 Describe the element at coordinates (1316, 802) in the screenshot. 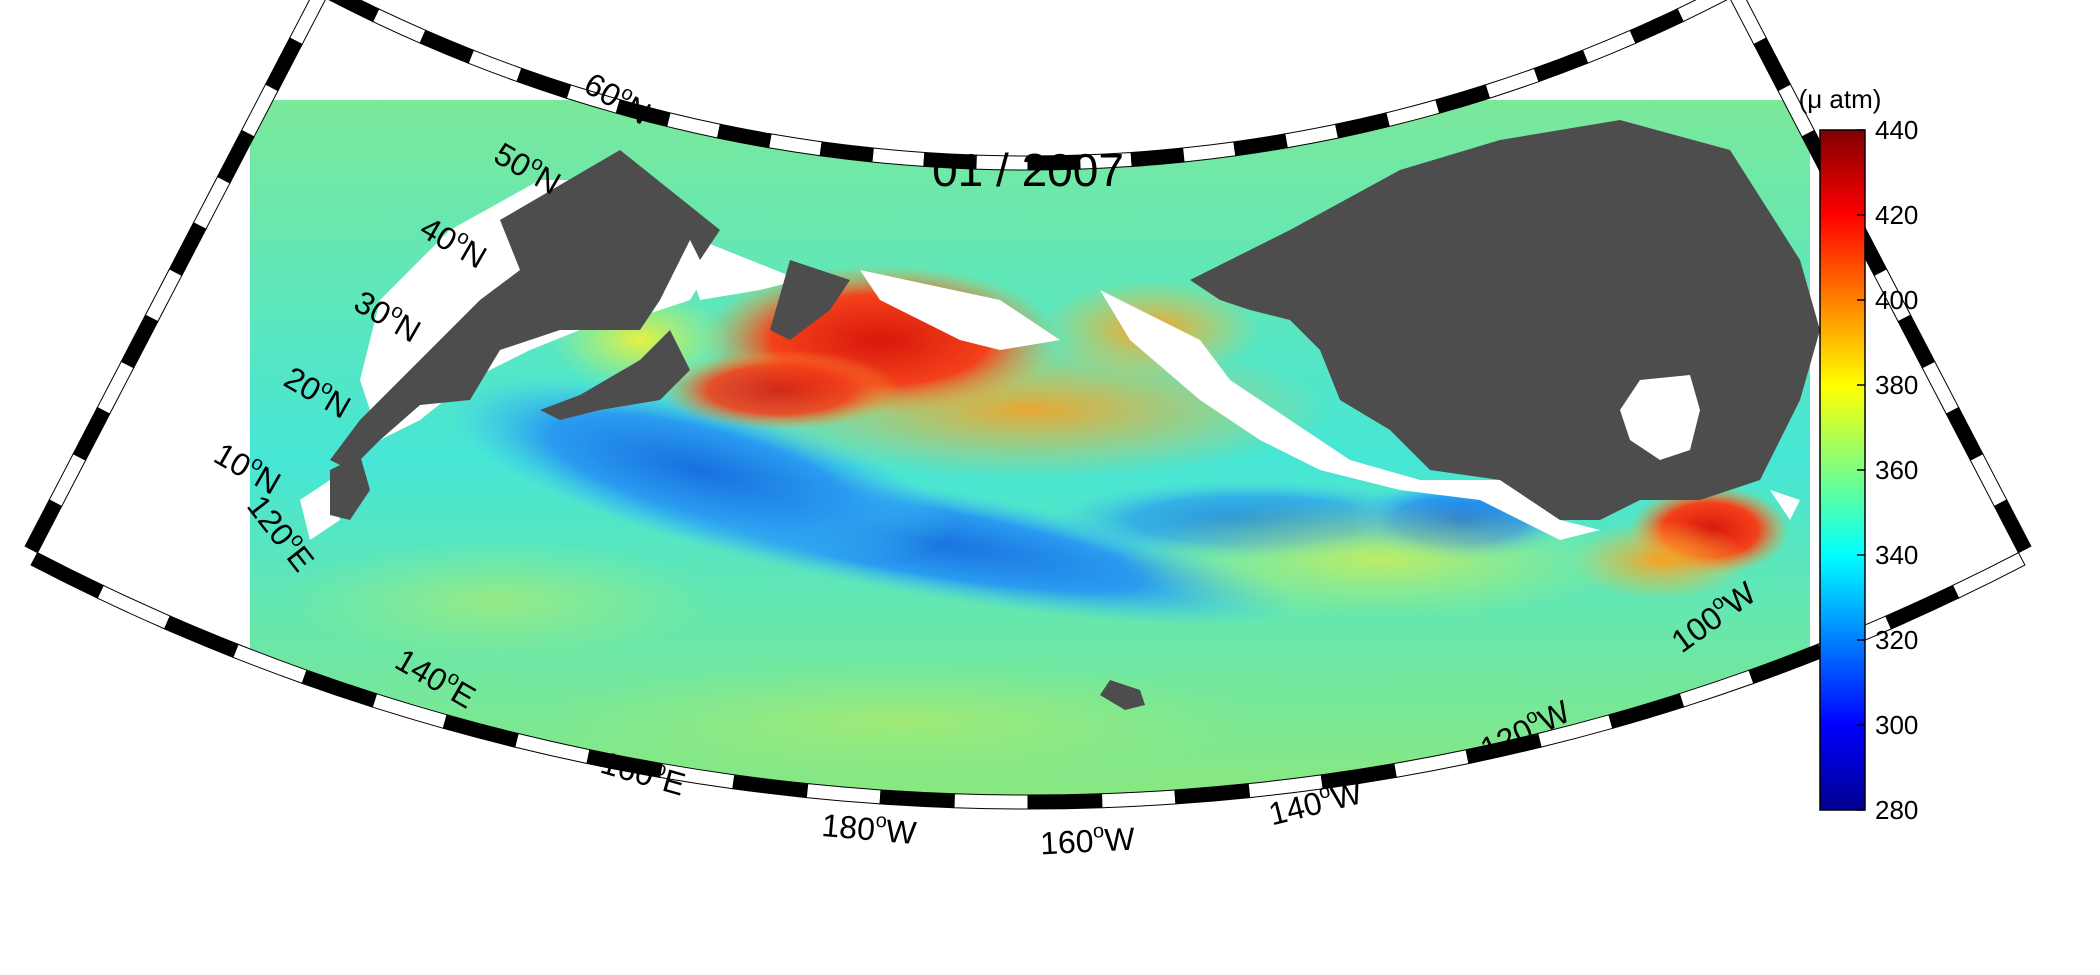

I see `lon-label-140w: 140oW` at that location.